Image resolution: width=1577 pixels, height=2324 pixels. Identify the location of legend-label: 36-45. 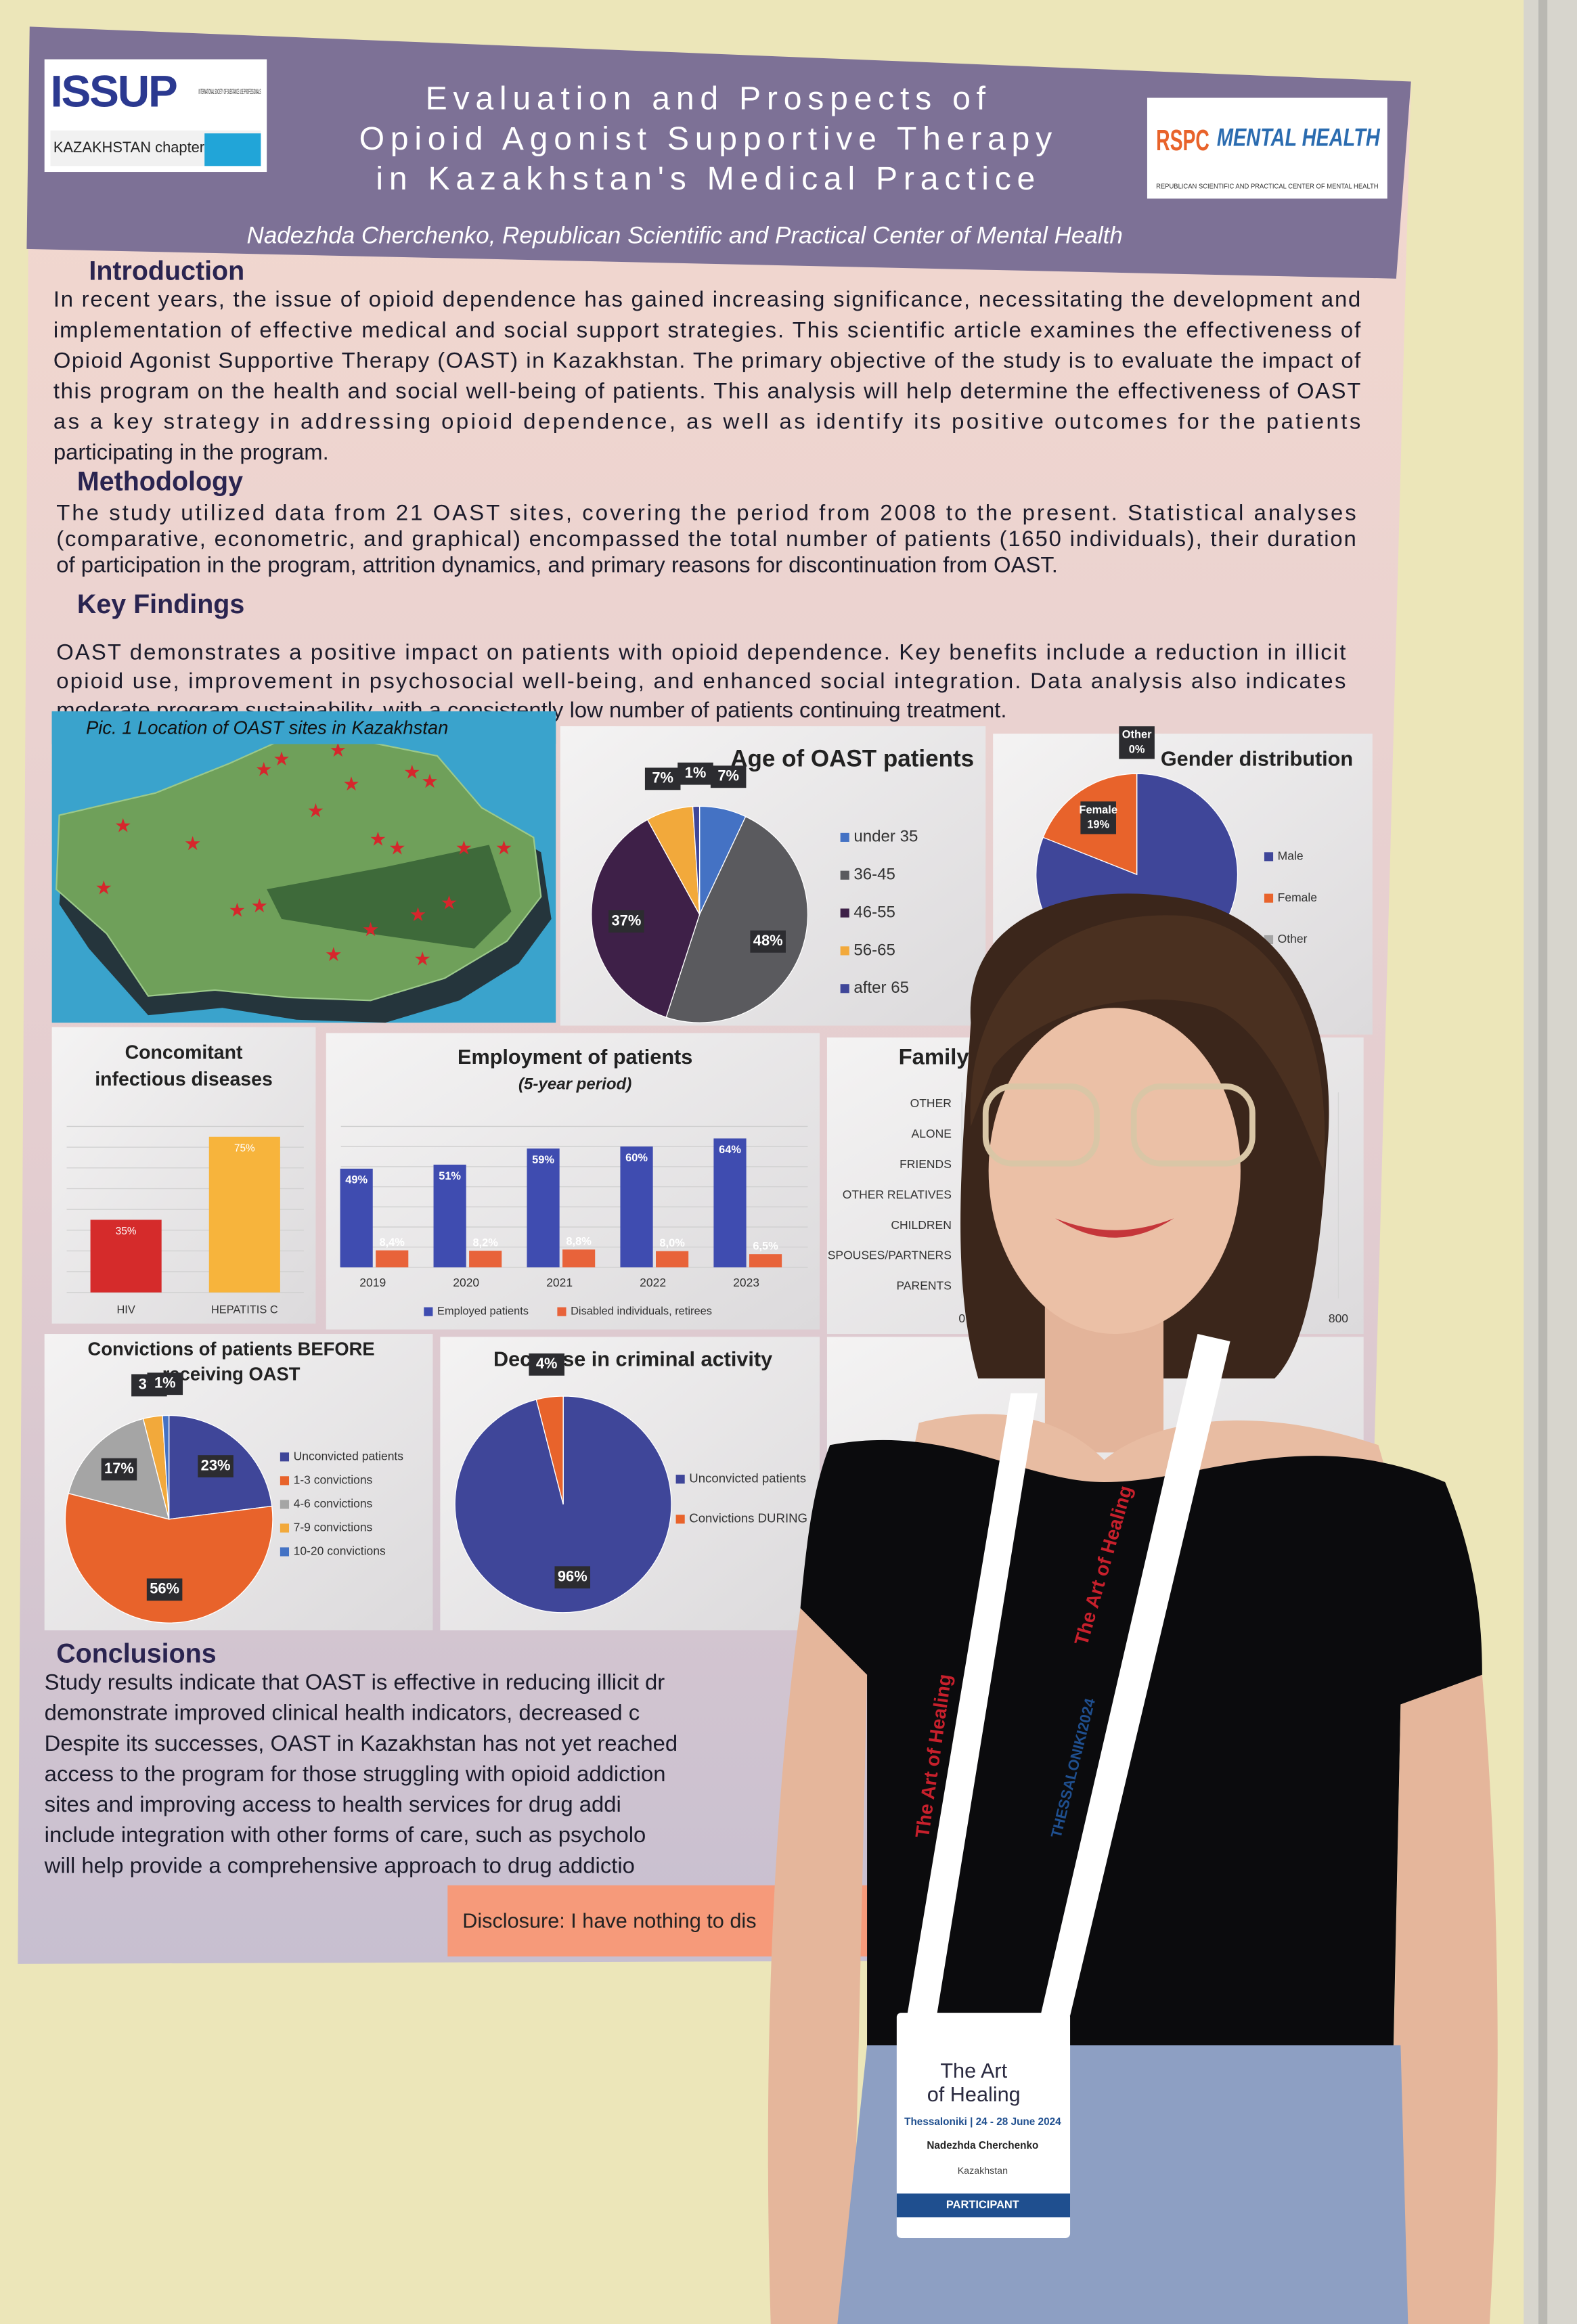
(874, 875).